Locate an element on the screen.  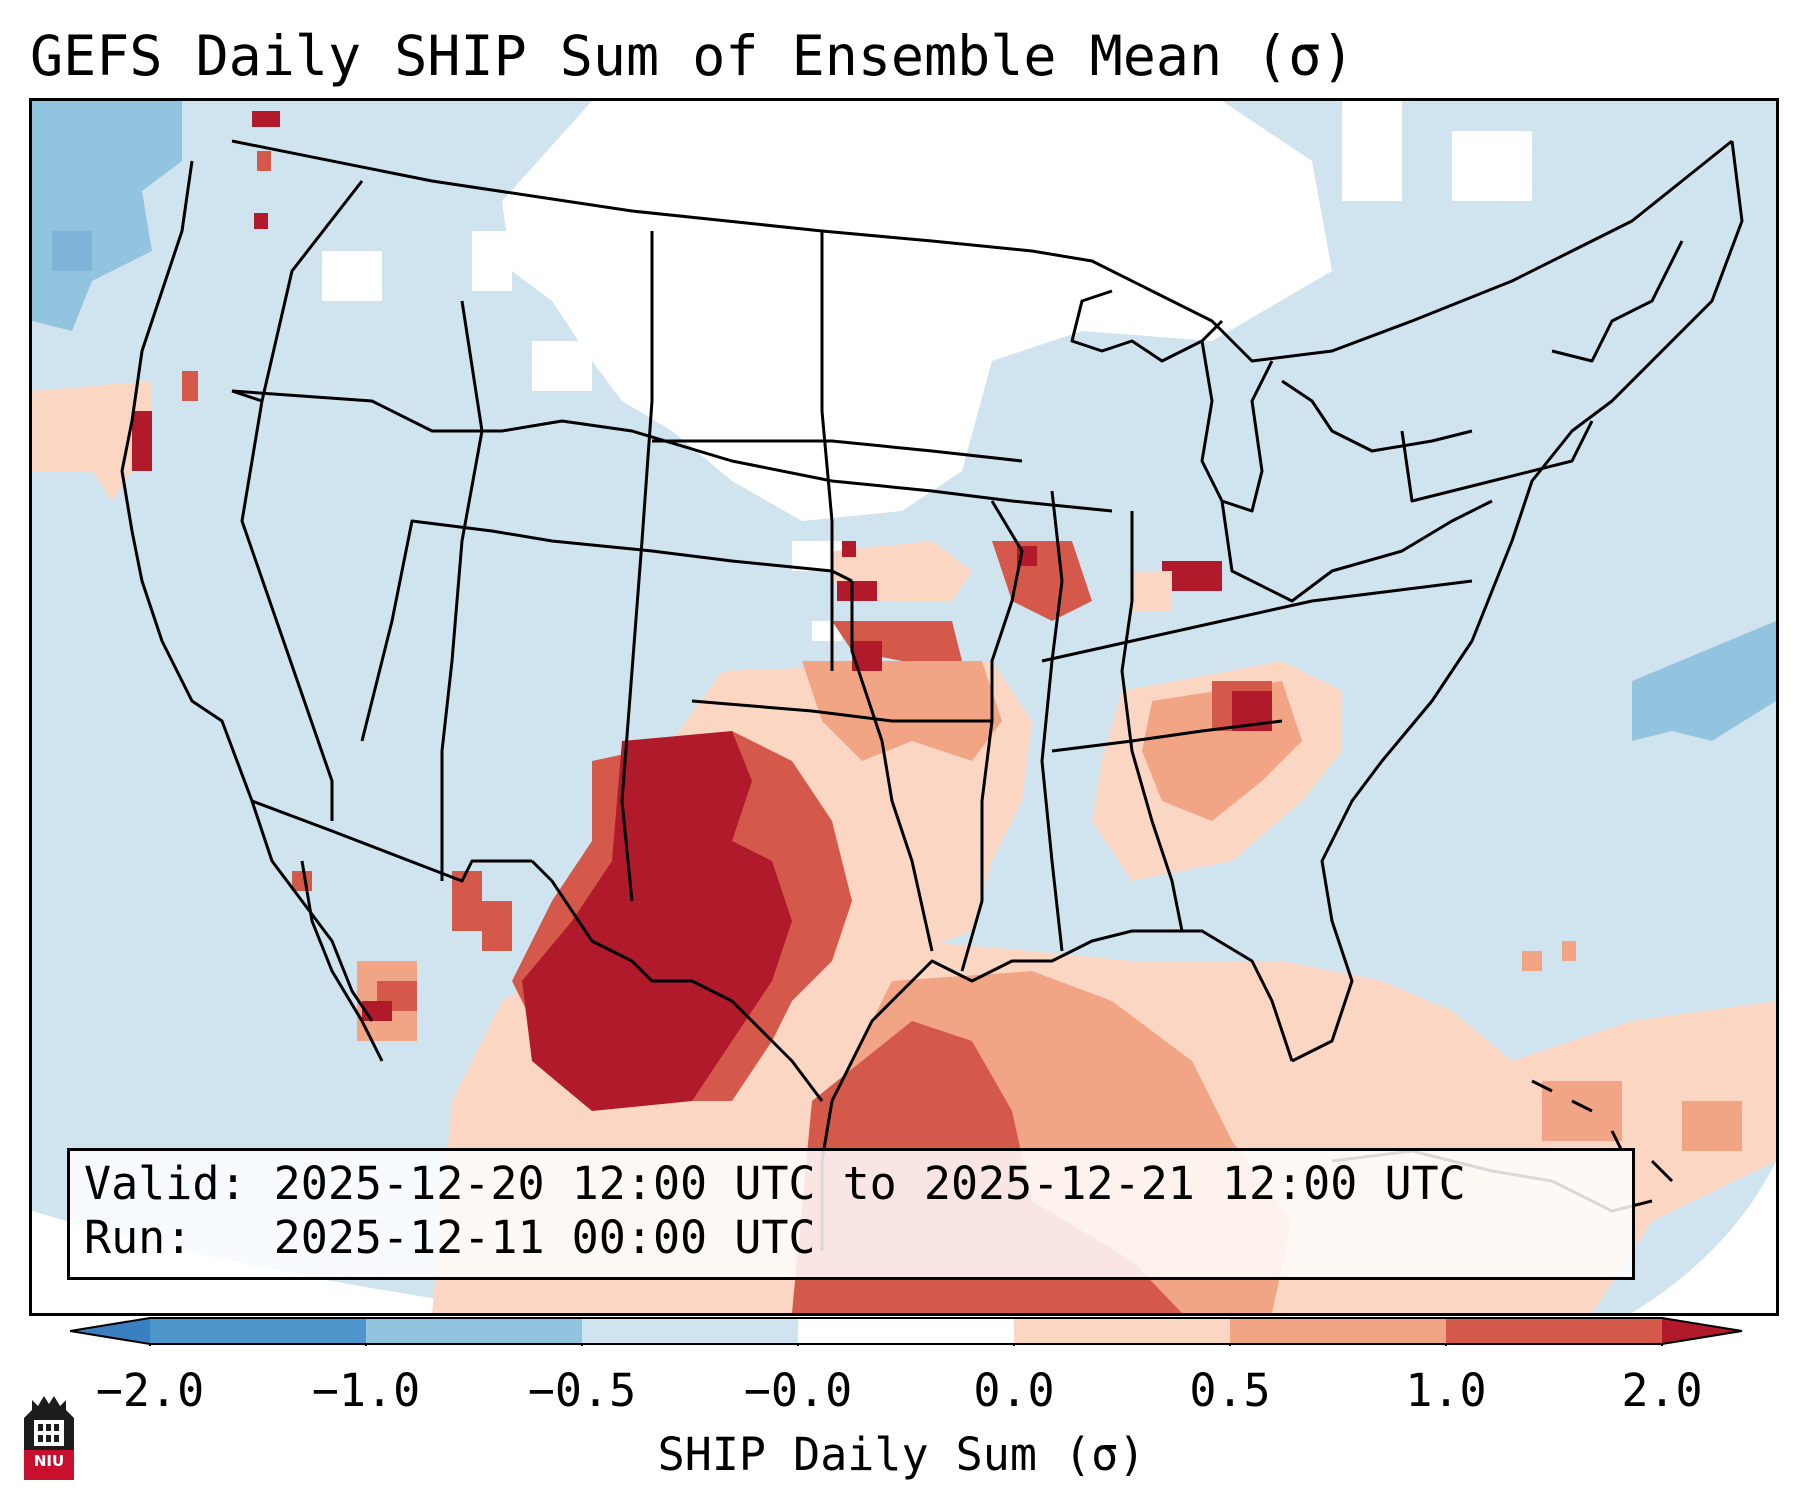
neutral-north-plains is located at coordinates (917, 311).